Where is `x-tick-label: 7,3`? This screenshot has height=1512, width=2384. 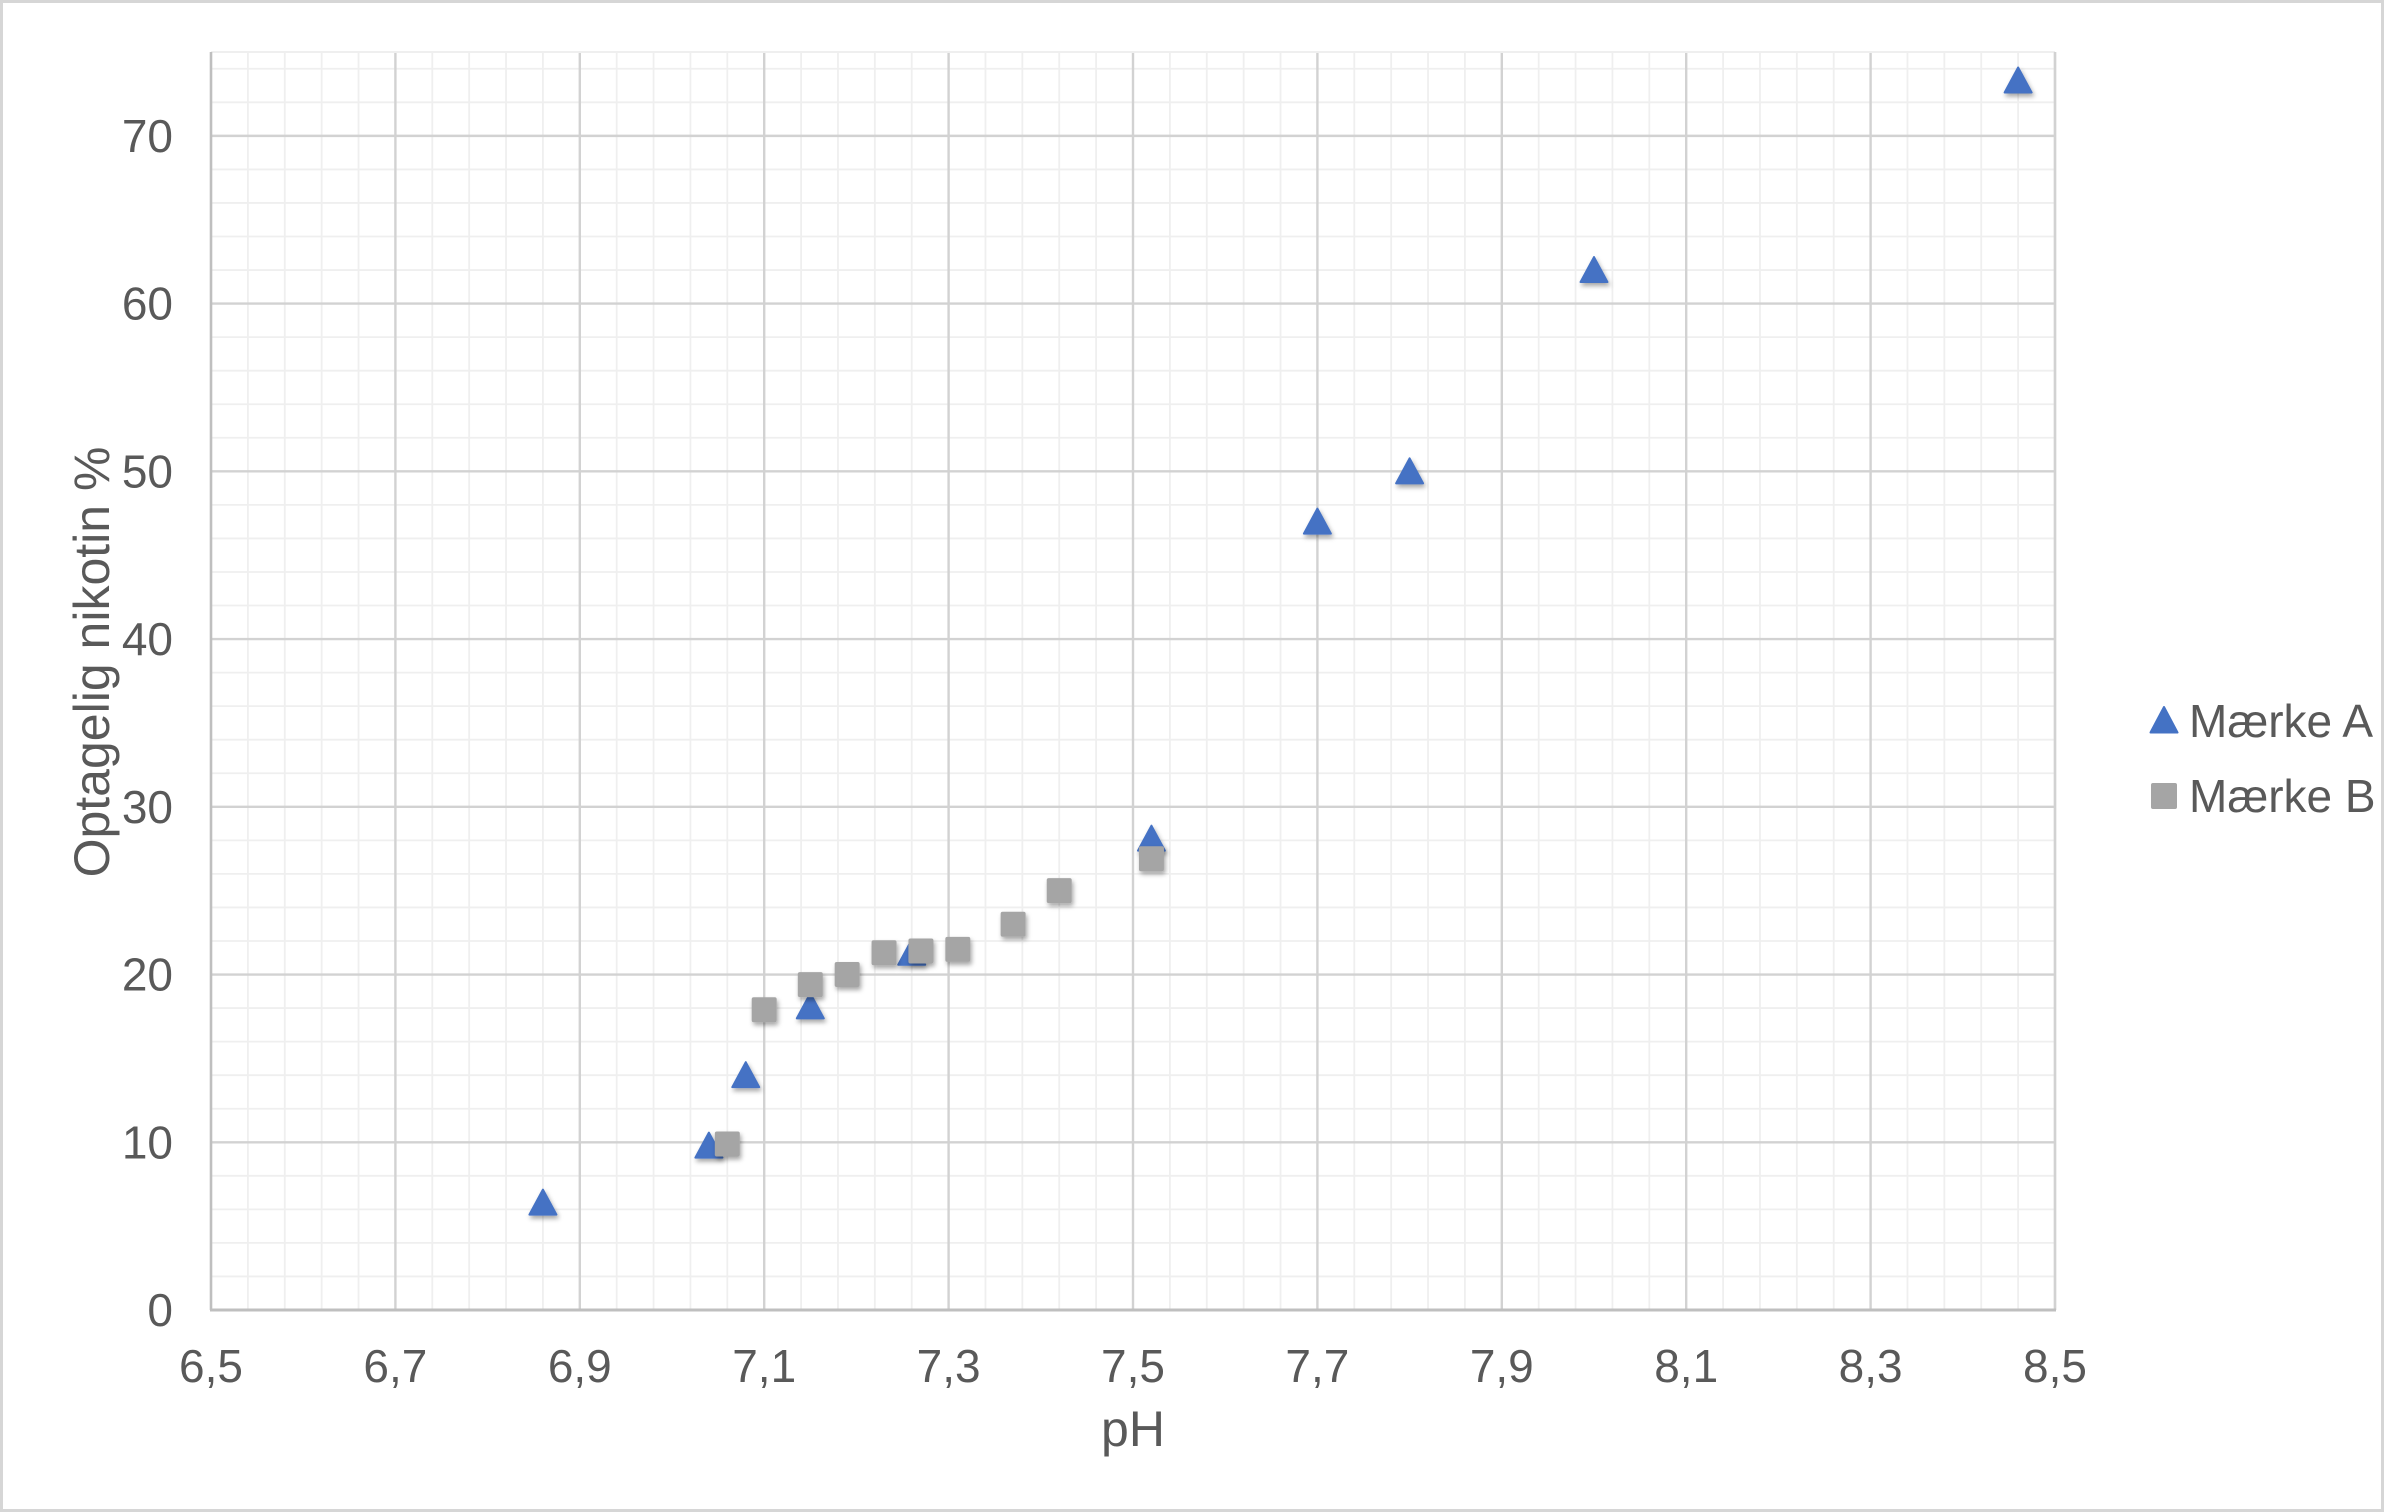
x-tick-label: 7,3 is located at coordinates (949, 1366).